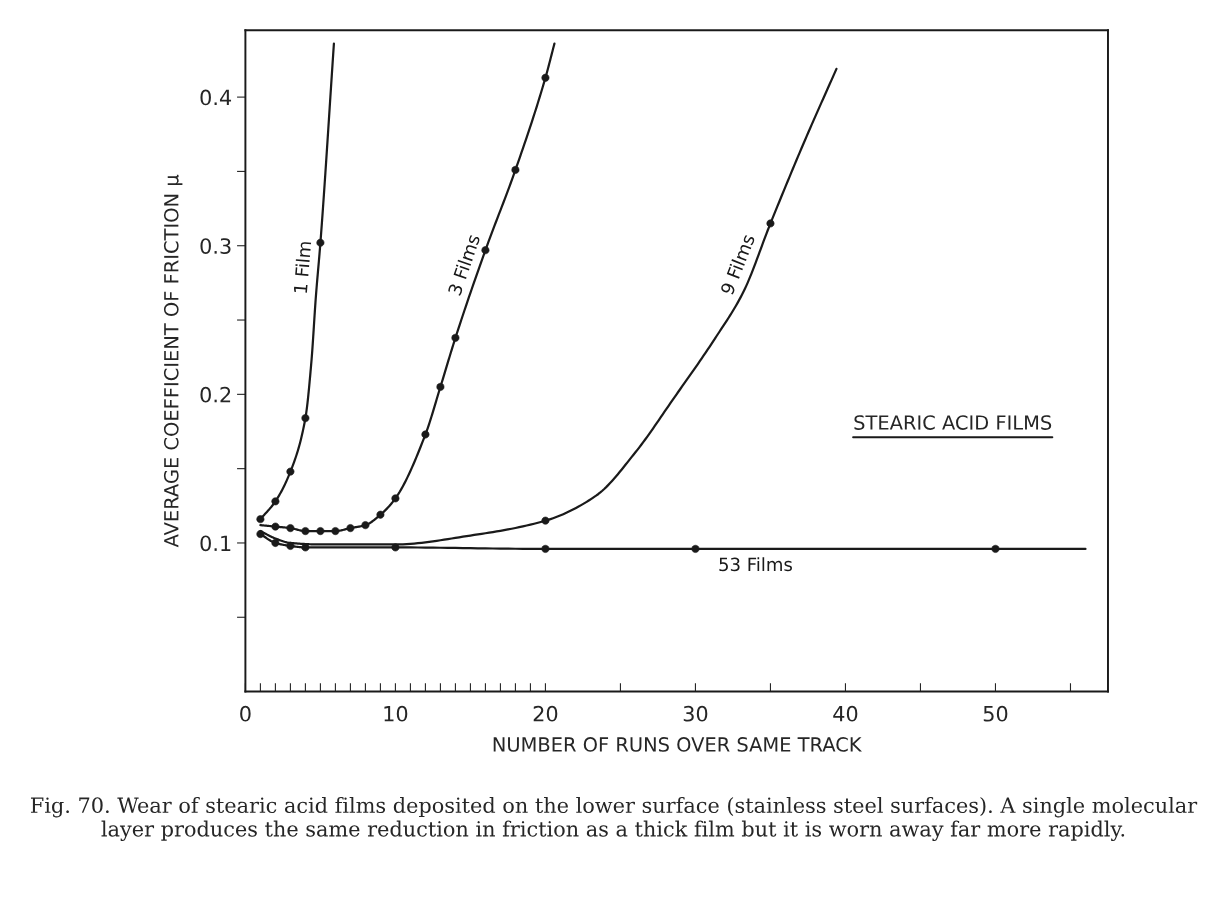 The height and width of the screenshot is (916, 1227). I want to click on y-tick-label: 0.3, so click(215, 246).